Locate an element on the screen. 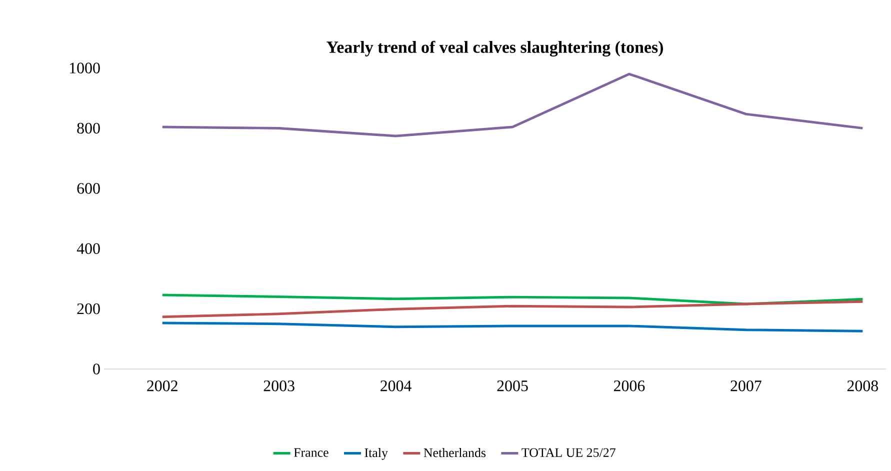 This screenshot has height=471, width=891. legend-label: France is located at coordinates (311, 452).